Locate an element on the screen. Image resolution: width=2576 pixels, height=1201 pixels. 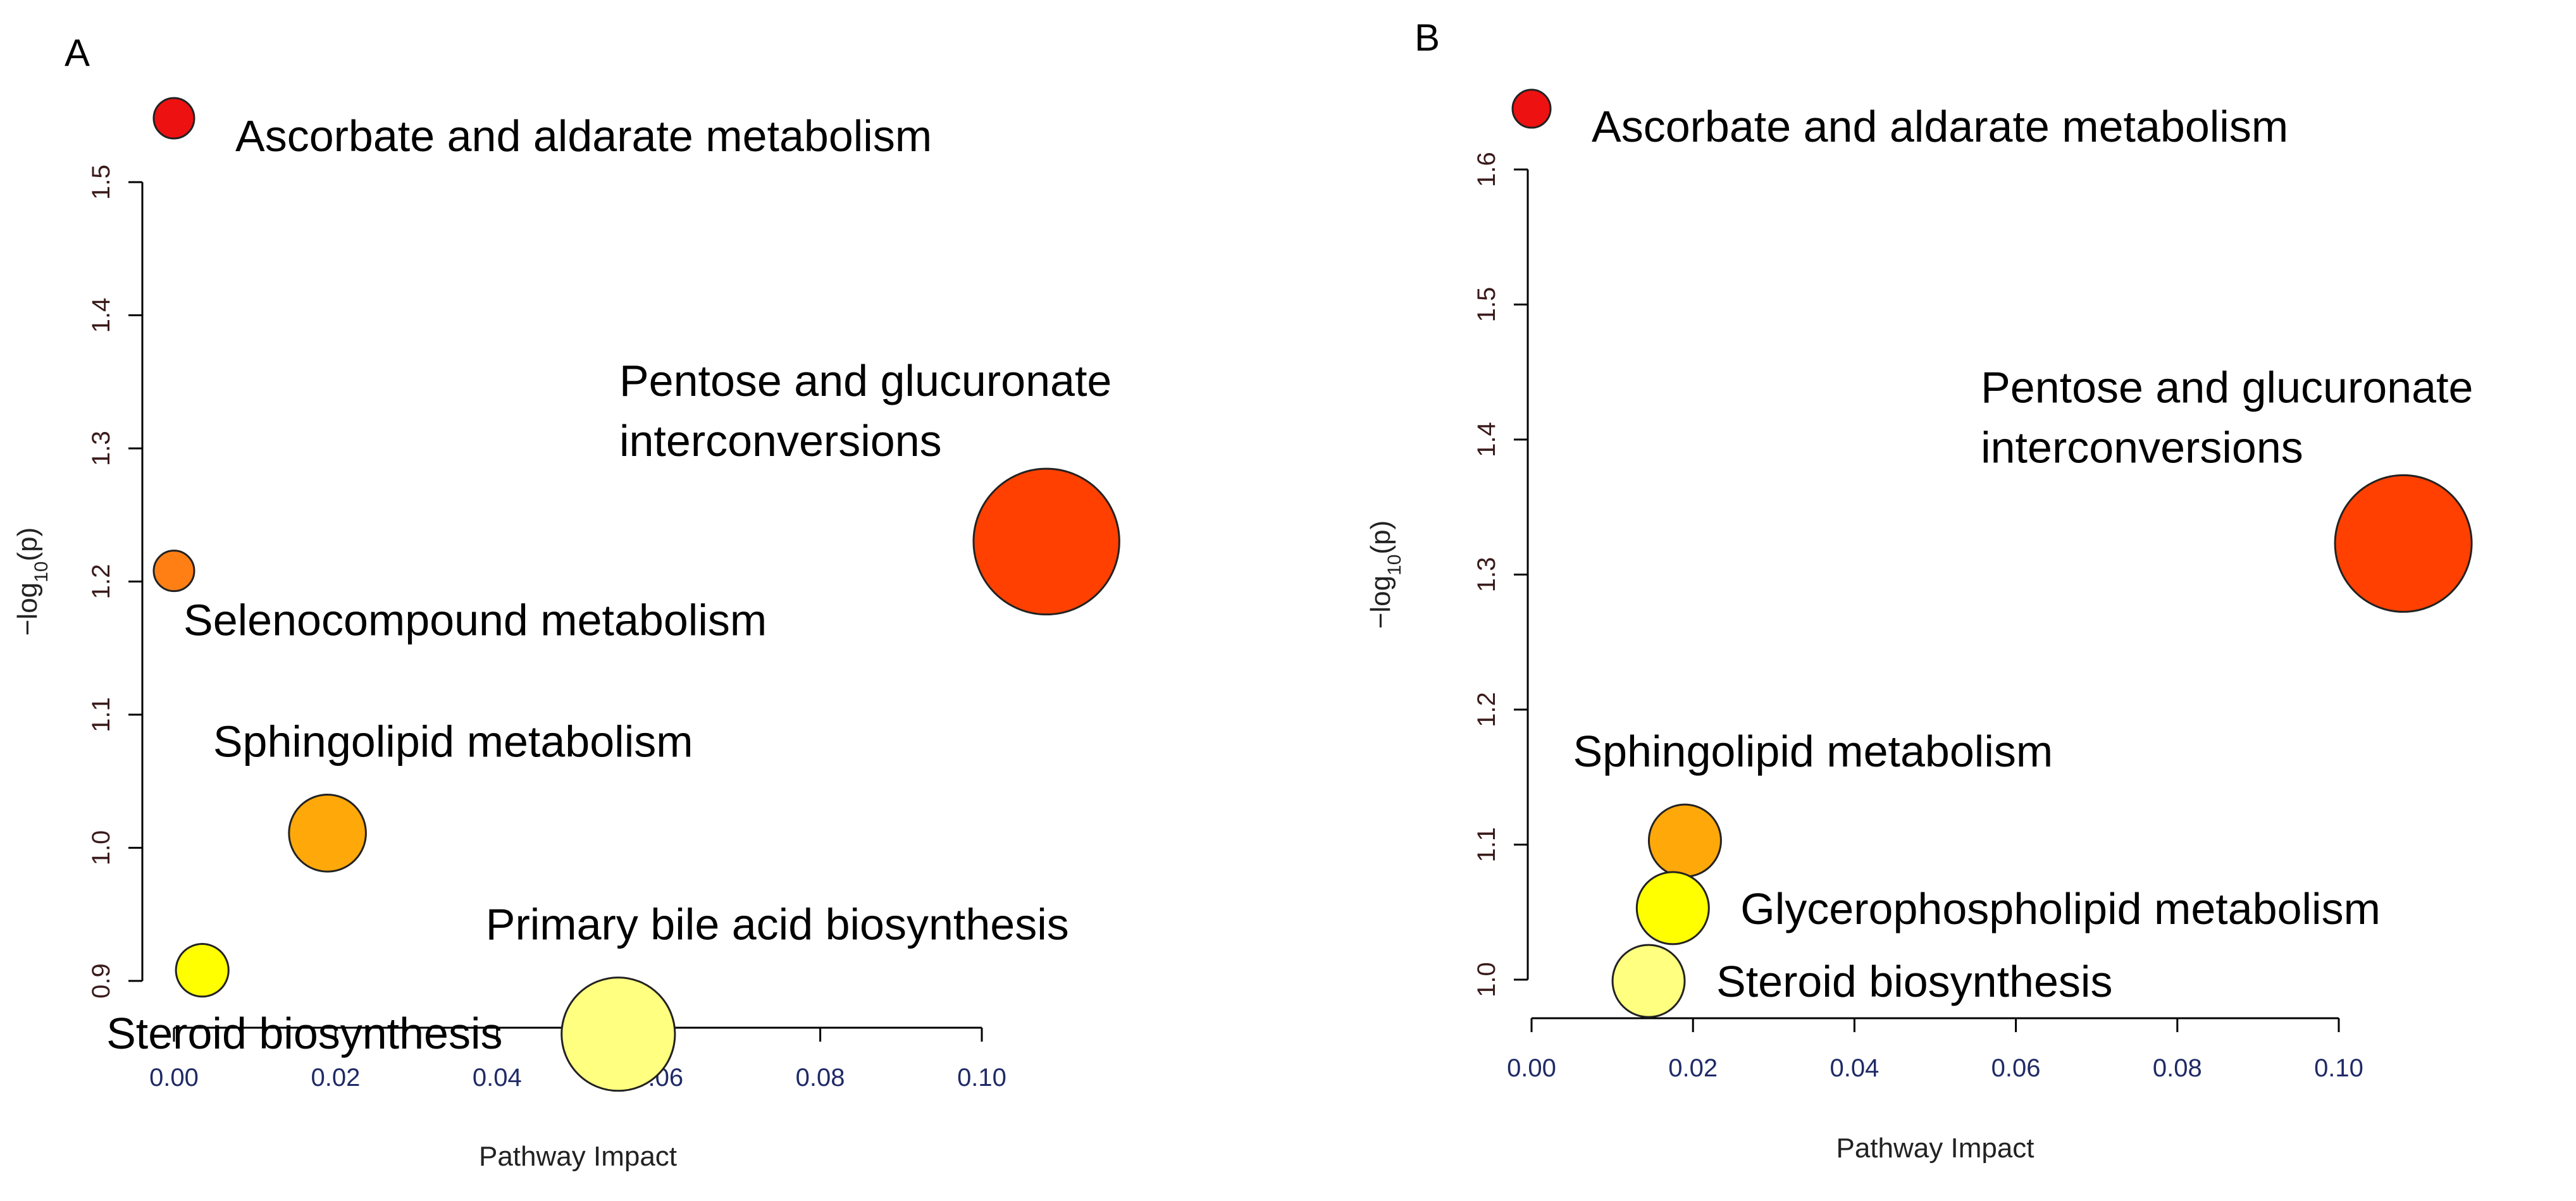
panel-b-y-axis-title: −log10(p) is located at coordinates (1385, 574).